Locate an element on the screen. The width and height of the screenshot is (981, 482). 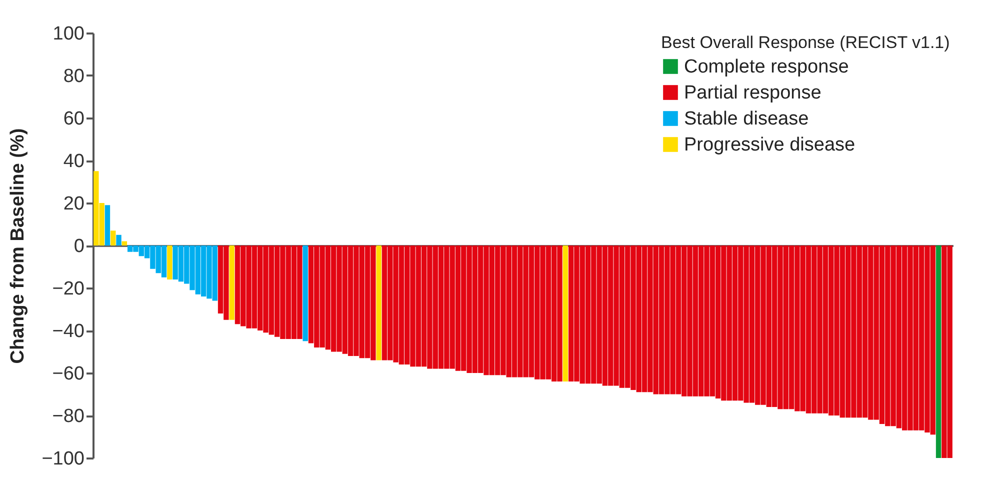
legend-label: Complete response is located at coordinates (766, 67).